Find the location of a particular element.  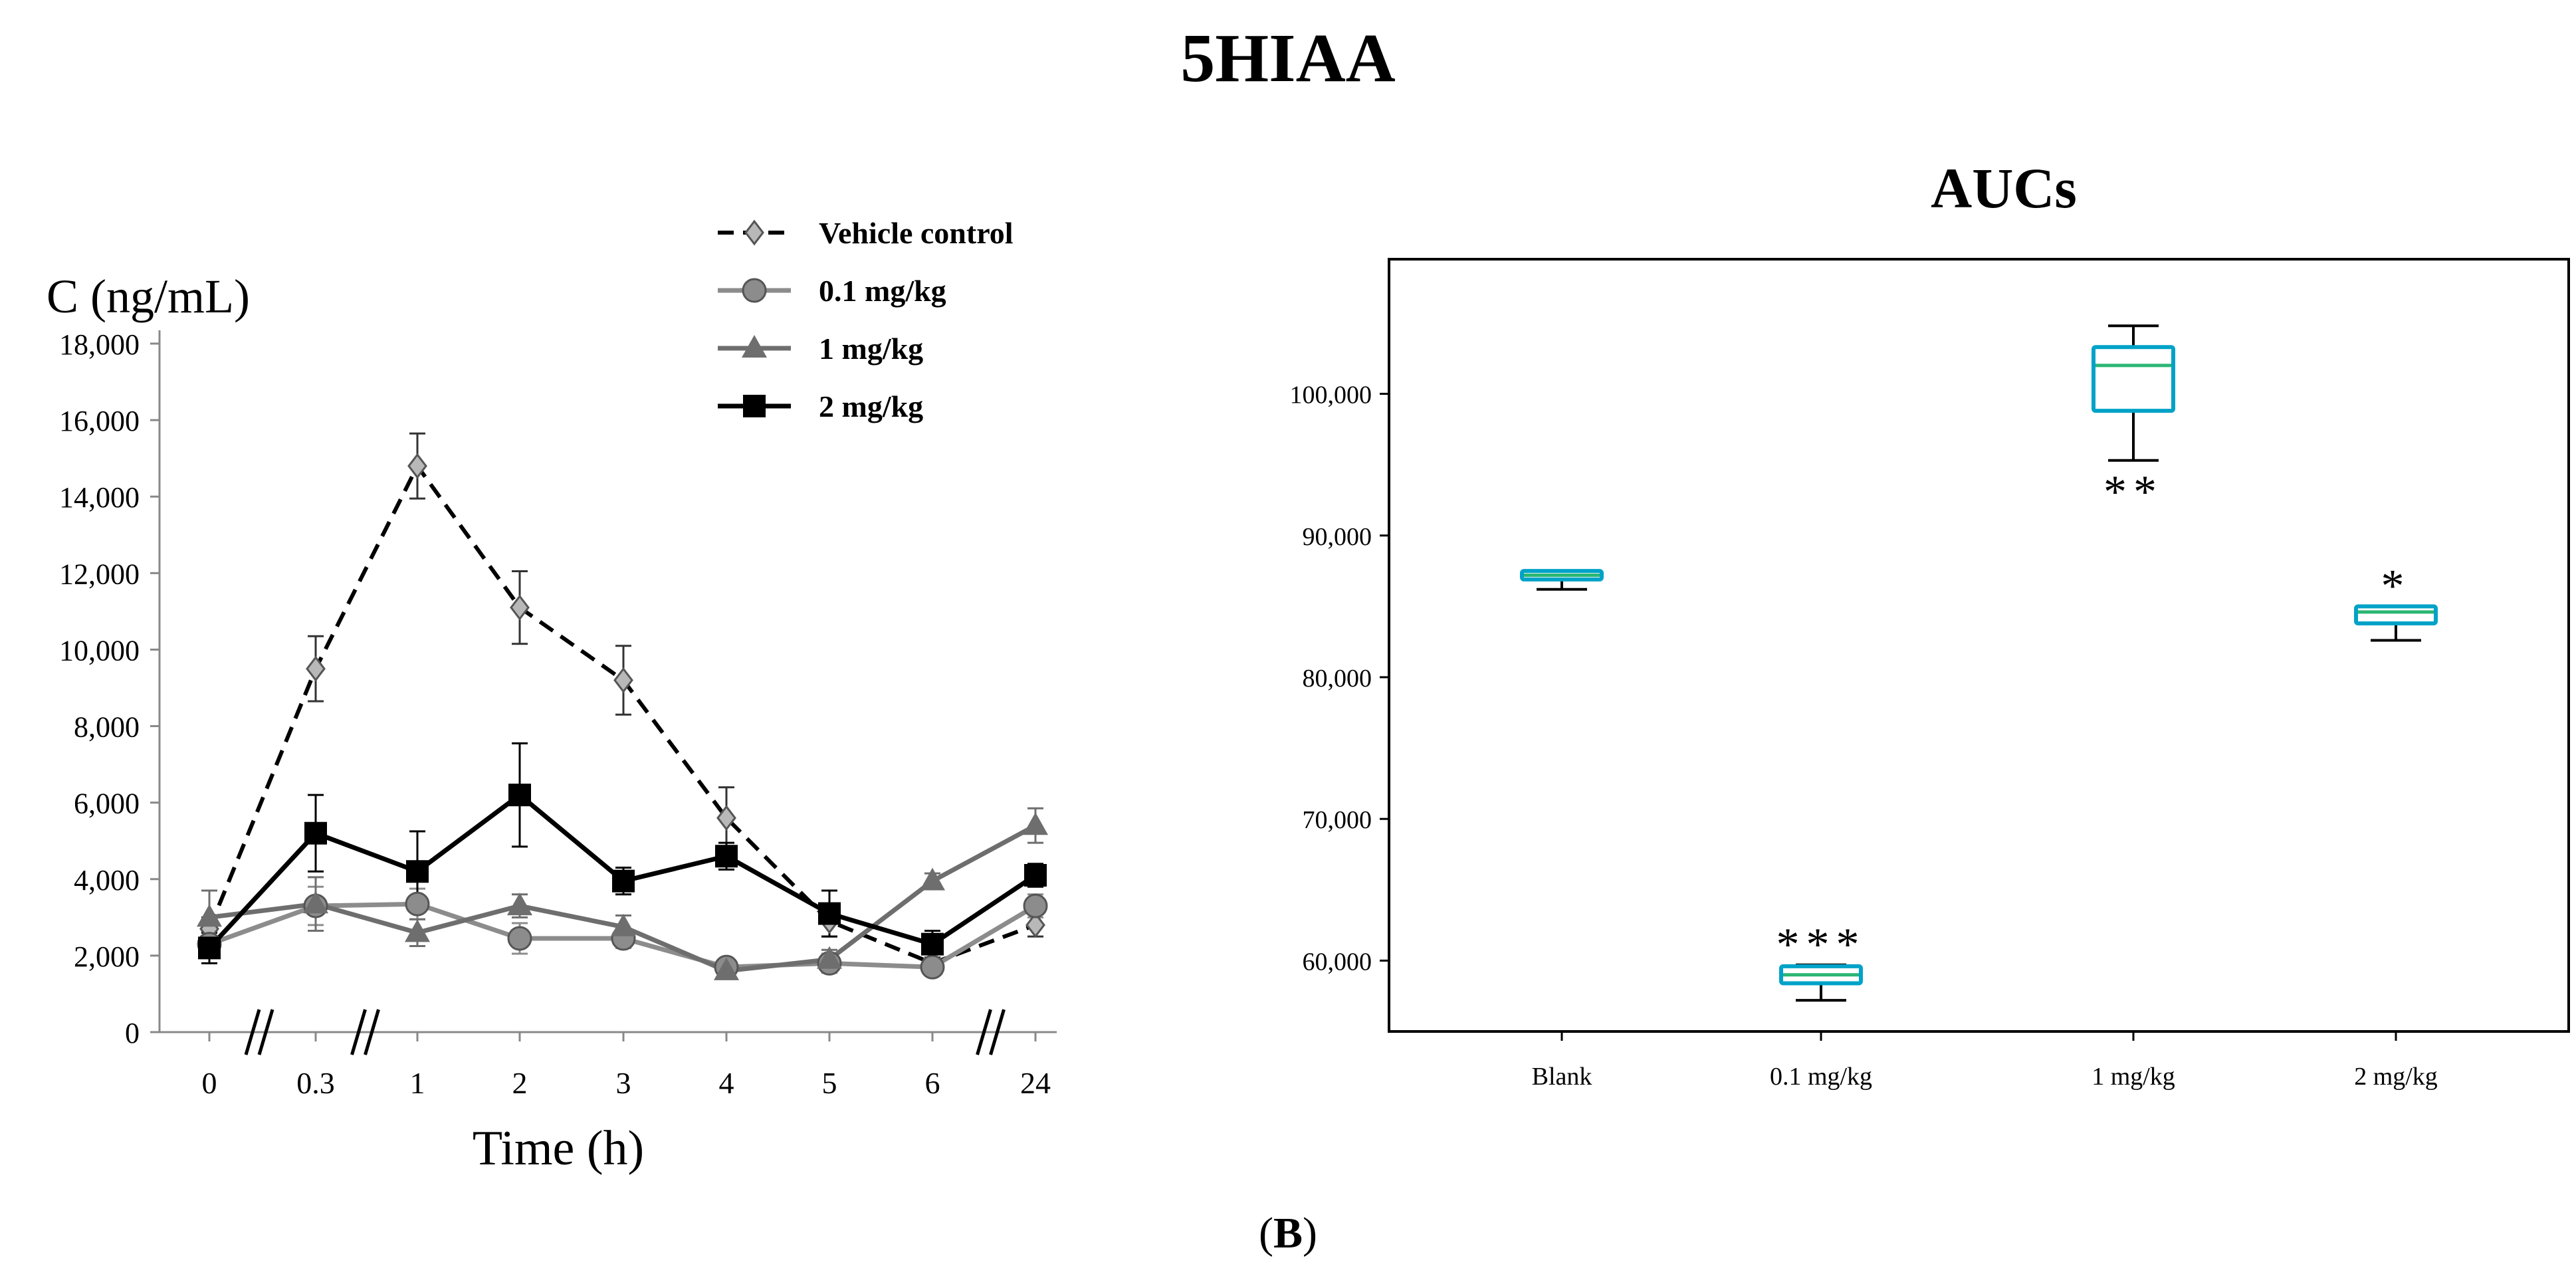

line-y-tick-label: 12,000 is located at coordinates (99, 574).